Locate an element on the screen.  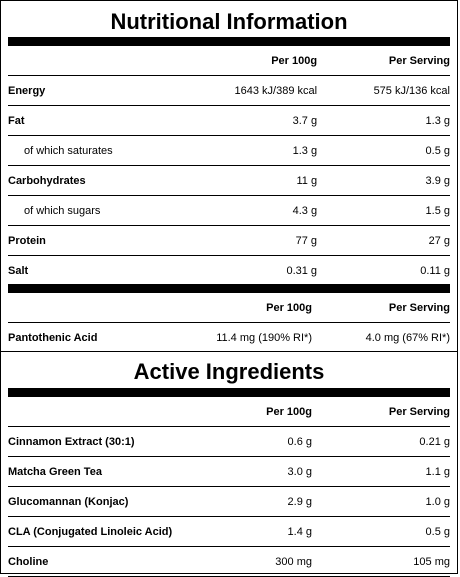
active-header-row: Per 100g Per Serving is located at coordinates (229, 412).